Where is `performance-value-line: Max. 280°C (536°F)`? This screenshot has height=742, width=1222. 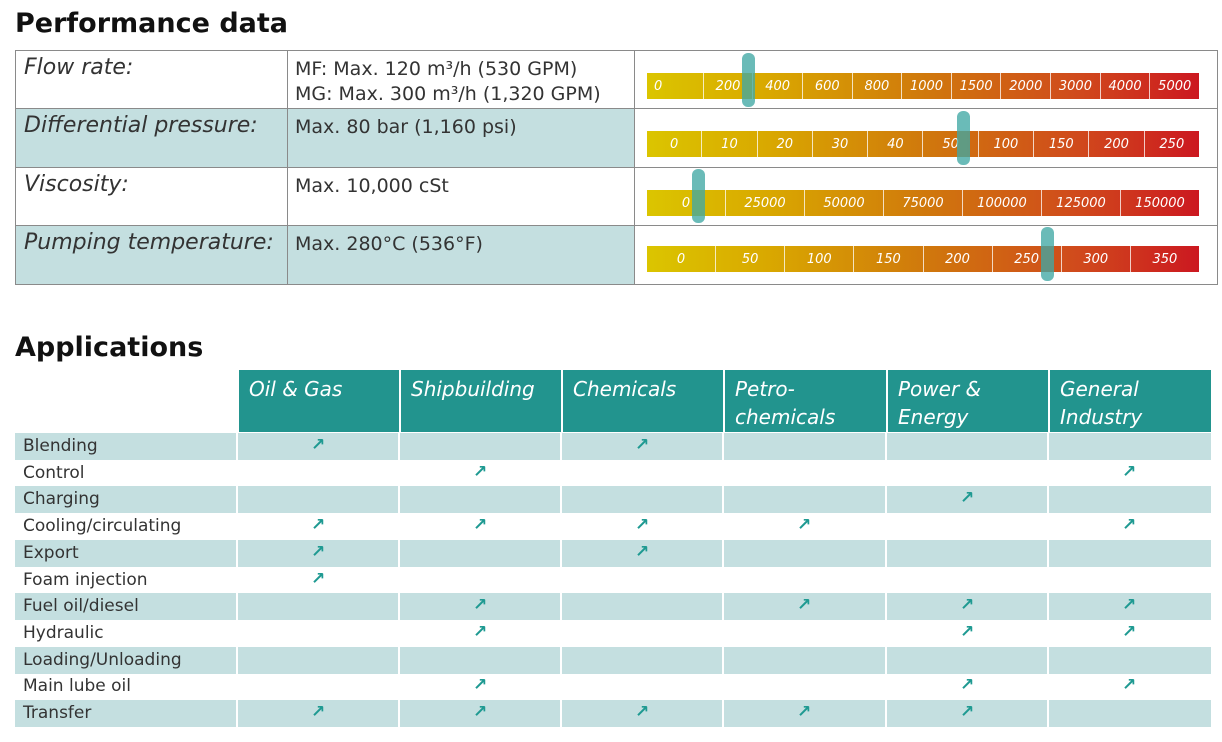 performance-value-line: Max. 280°C (536°F) is located at coordinates (389, 244).